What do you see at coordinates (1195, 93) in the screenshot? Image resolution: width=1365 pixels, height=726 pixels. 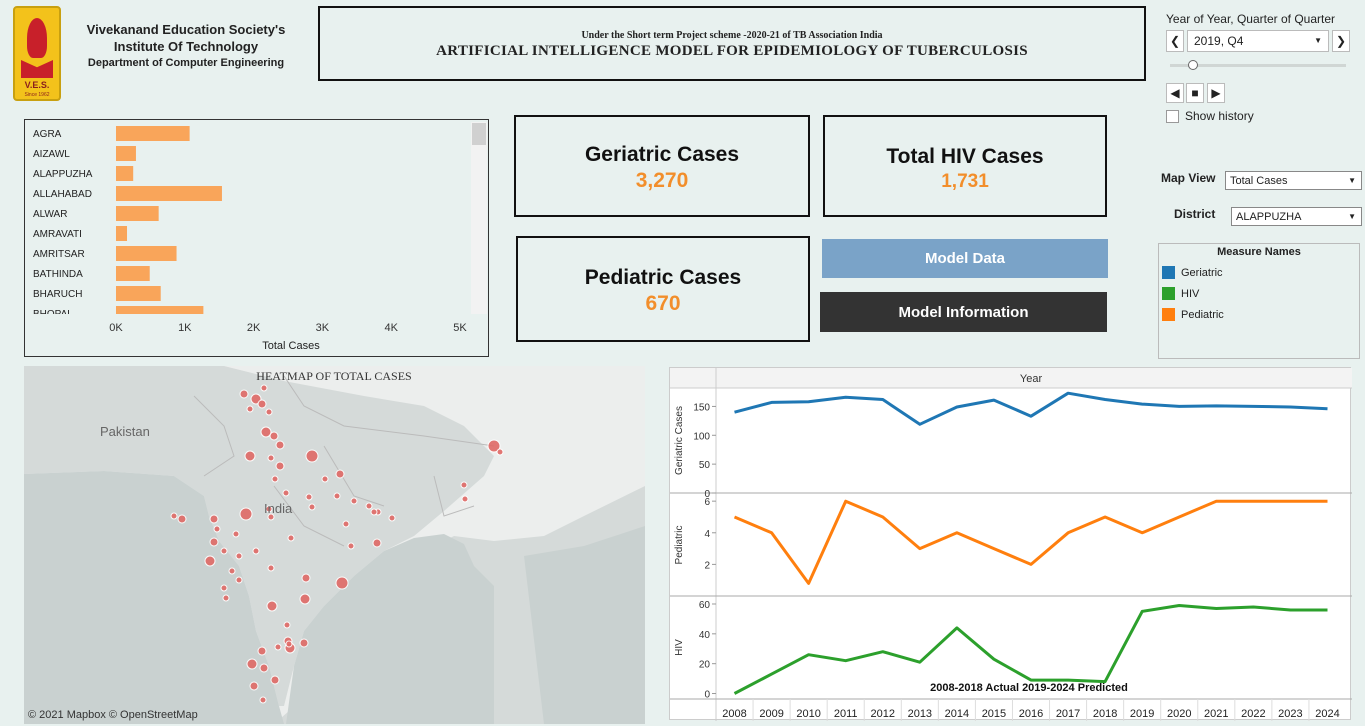 I see `play-stop-button: ■` at bounding box center [1195, 93].